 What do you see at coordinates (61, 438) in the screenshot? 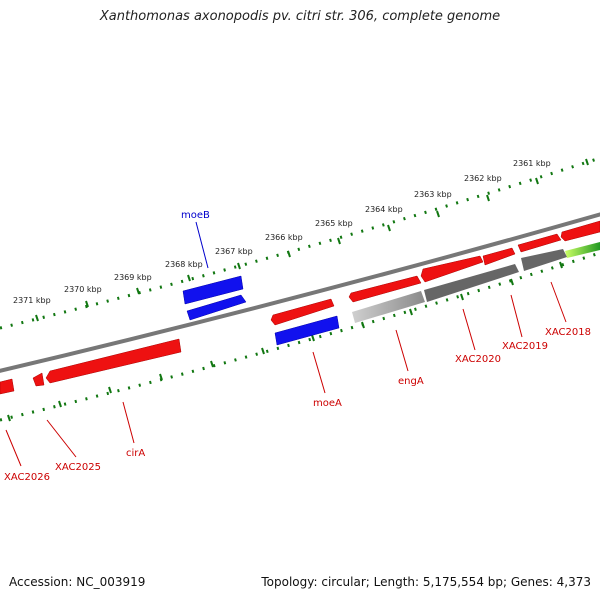
I see `leader-line-XAC2025` at bounding box center [61, 438].